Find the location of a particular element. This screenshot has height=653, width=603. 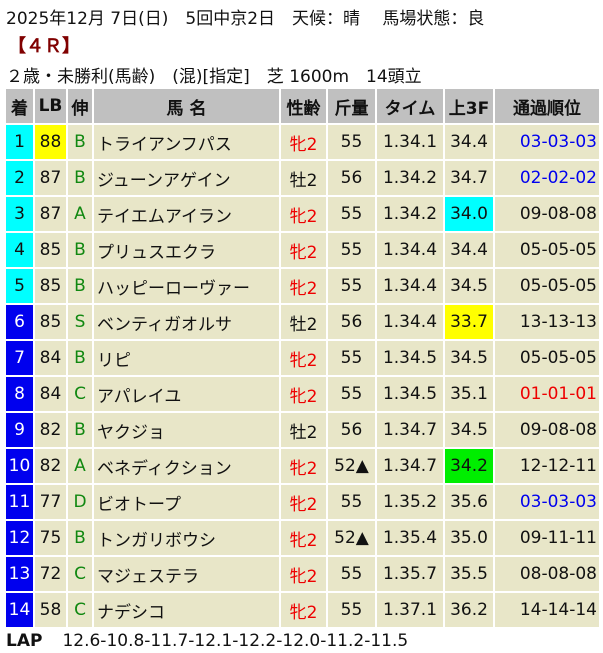

lb-cell: 75 is located at coordinates (50, 538).